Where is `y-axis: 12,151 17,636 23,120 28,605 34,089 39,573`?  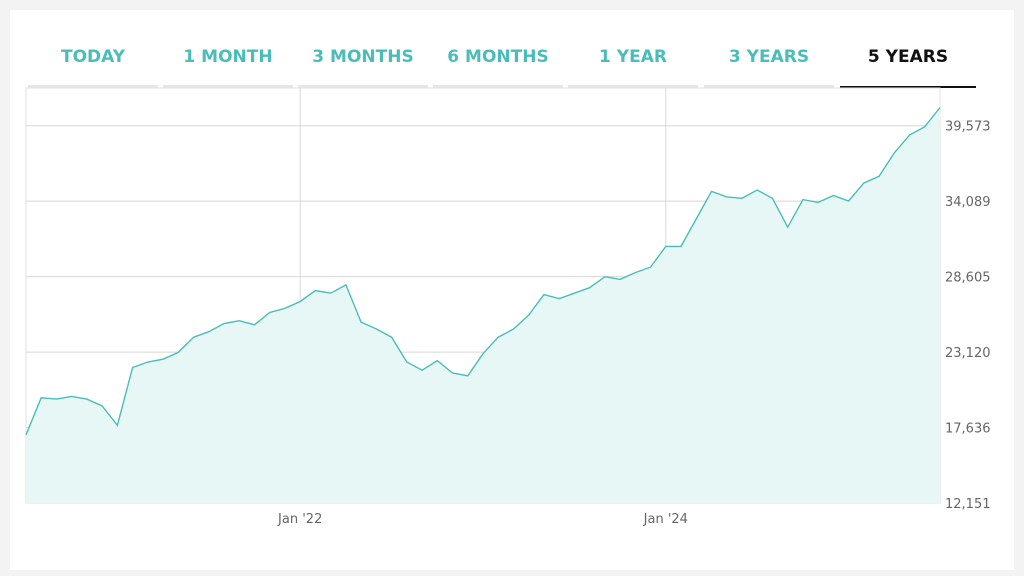
y-axis: 12,151 17,636 23,120 28,605 34,089 39,573 is located at coordinates (968, 316).